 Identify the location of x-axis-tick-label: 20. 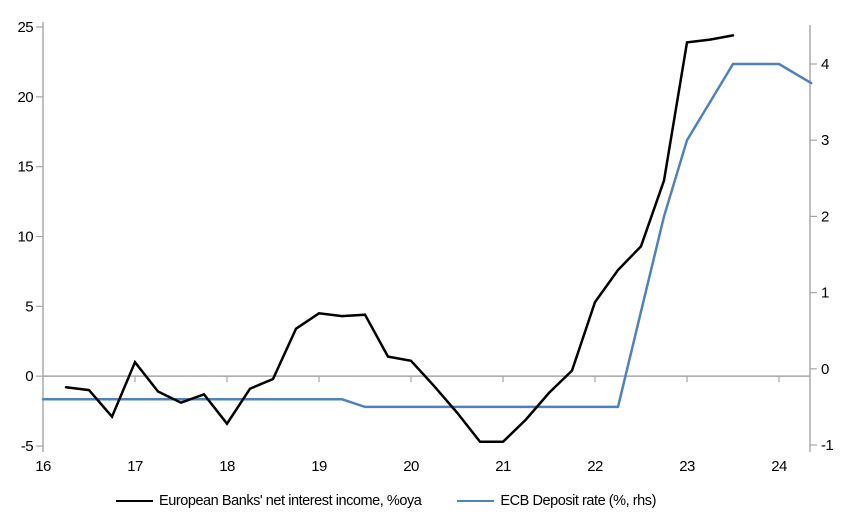
(411, 466).